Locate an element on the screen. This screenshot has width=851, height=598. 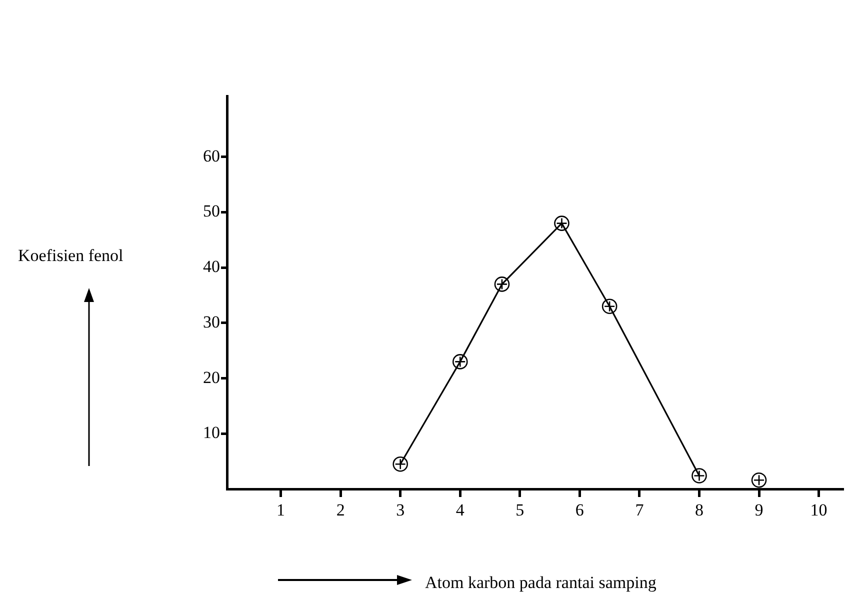
x-tick-label: 5 is located at coordinates (520, 510).